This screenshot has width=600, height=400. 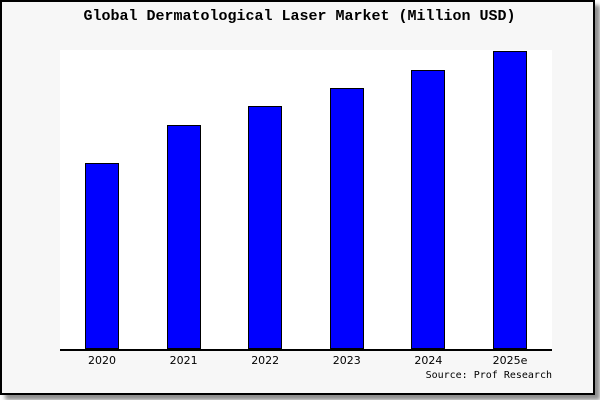 I want to click on x-tick-label-2023: 2023, so click(x=346, y=360).